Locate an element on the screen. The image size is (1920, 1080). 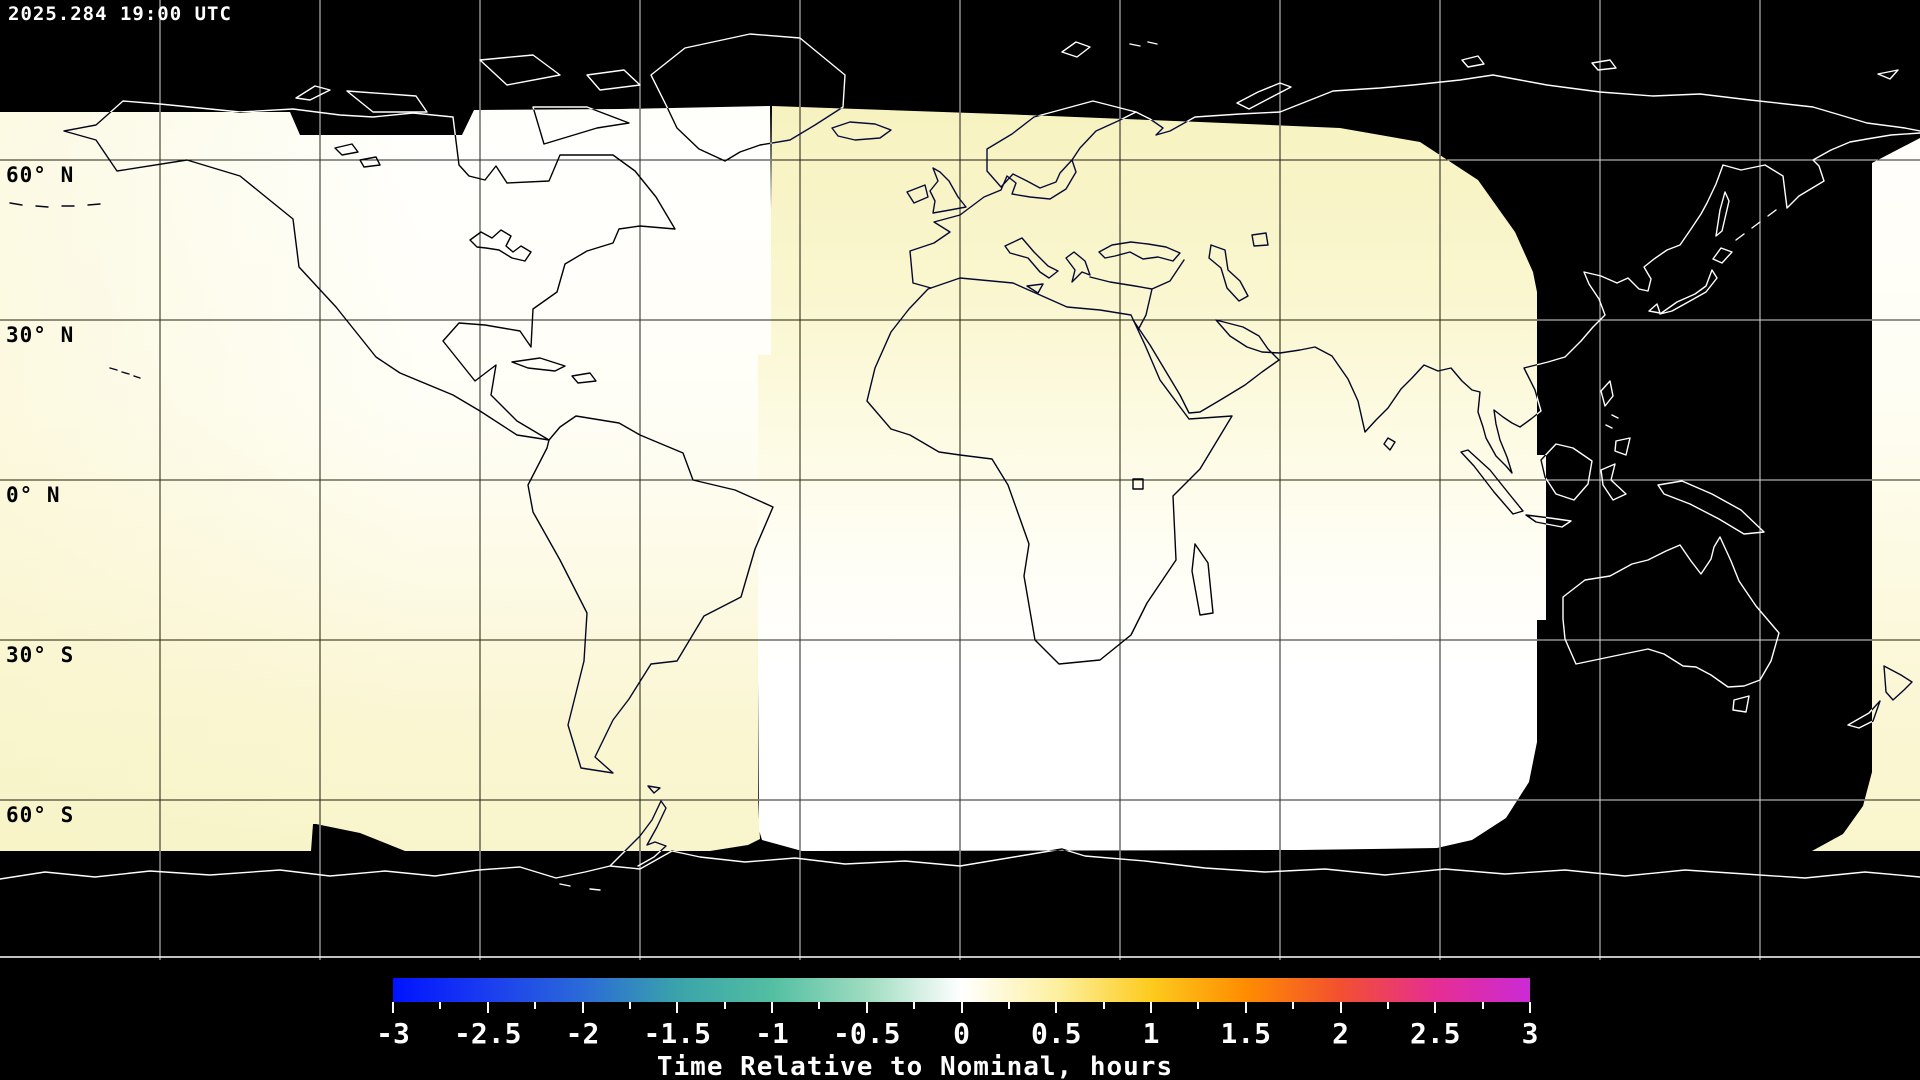
colorbar: -3 -2.5 -2 -1.5 -1 -0.5 0 0.5 1 1.5 2 2.5 3 is located at coordinates (957, 1029).